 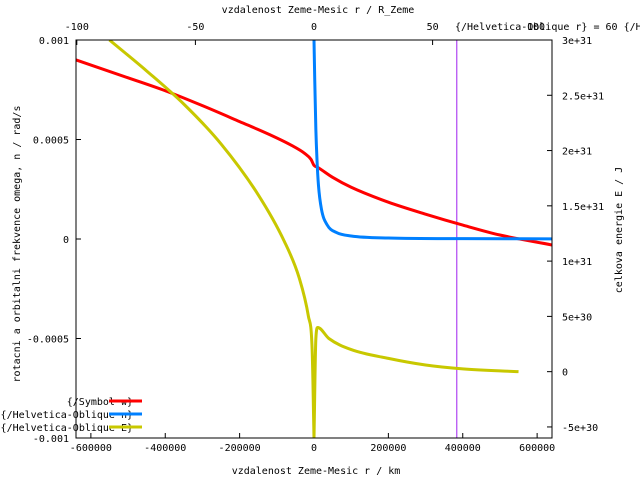 What do you see at coordinates (577, 317) in the screenshot?
I see `y-right-tick-label: 5e+30` at bounding box center [577, 317].